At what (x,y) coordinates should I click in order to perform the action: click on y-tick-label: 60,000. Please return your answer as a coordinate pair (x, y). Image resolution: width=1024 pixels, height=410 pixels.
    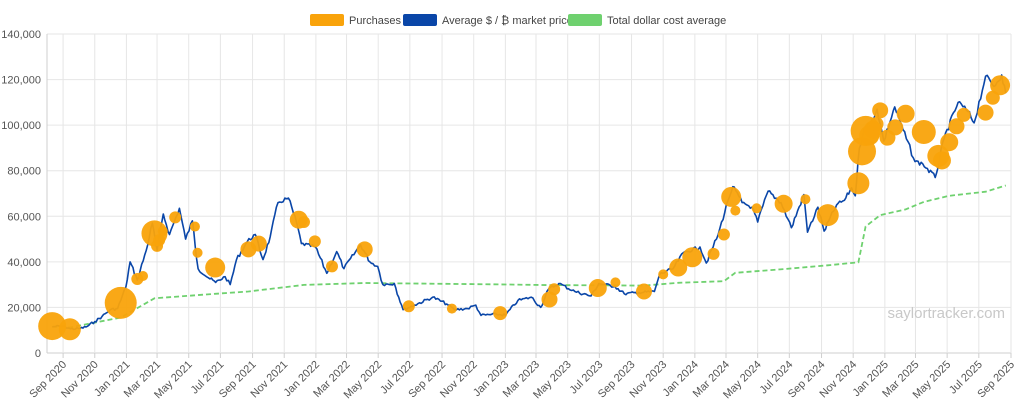
    Looking at the image, I should click on (24, 217).